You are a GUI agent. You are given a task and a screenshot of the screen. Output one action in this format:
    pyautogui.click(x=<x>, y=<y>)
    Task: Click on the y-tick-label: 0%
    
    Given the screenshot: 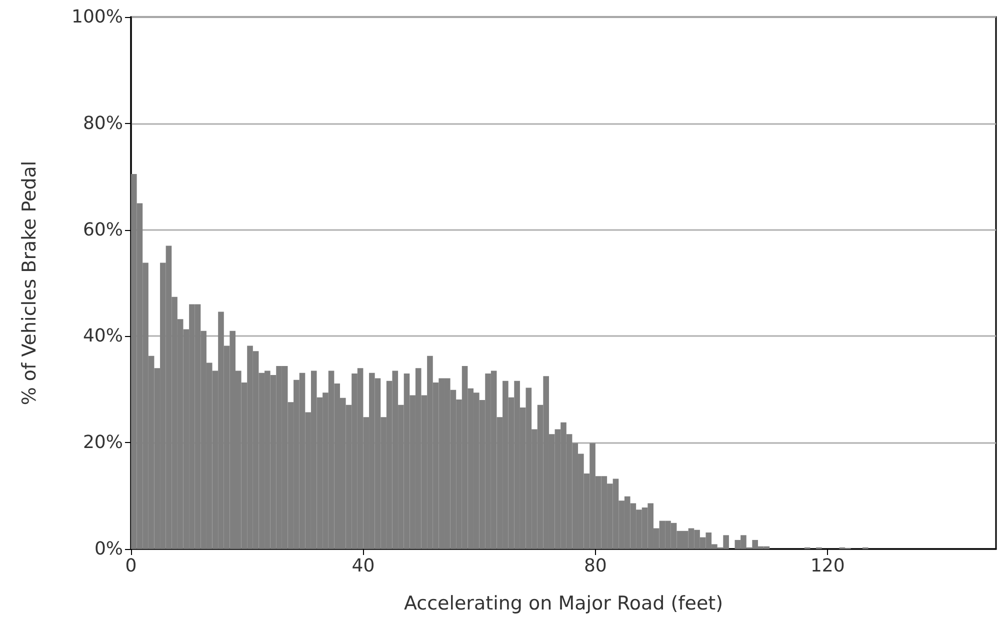 What is the action you would take?
    pyautogui.click(x=108, y=549)
    